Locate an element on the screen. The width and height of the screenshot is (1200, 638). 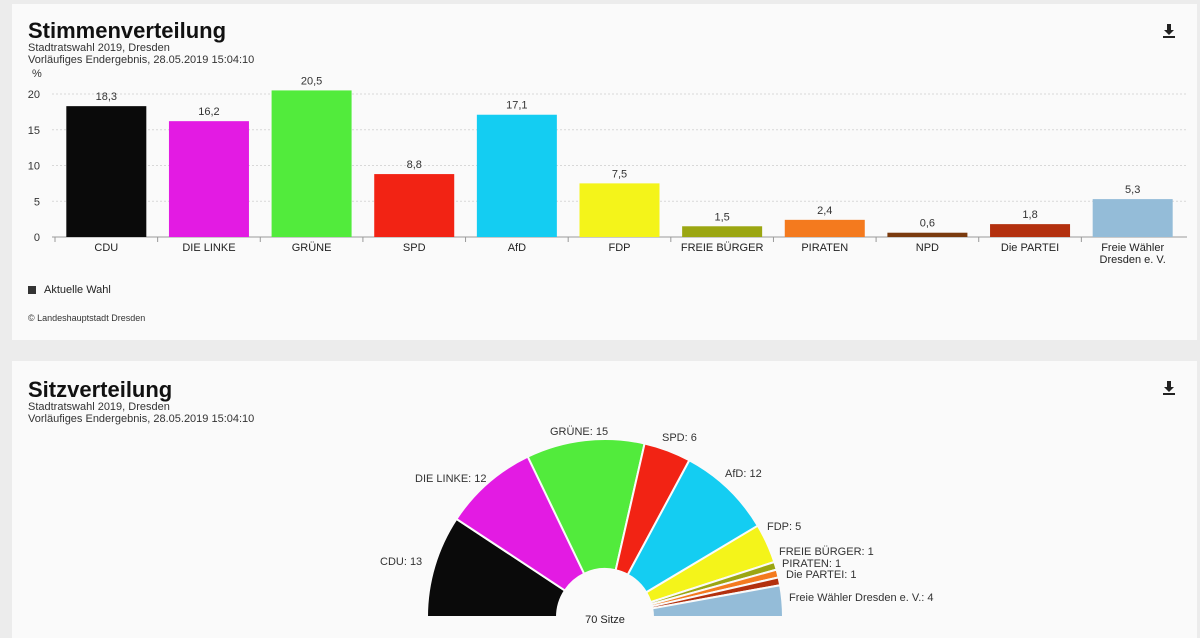
seat-slice-label: FREIE BÜRGER: 1 is located at coordinates (826, 552).